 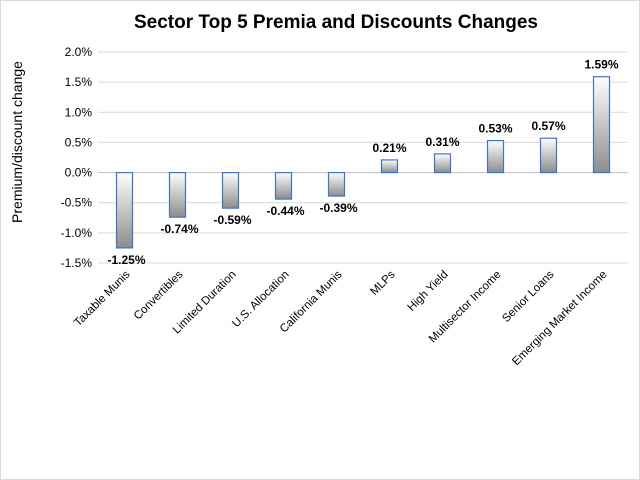 What do you see at coordinates (528, 296) in the screenshot?
I see `x-tick-label: Senior Loans` at bounding box center [528, 296].